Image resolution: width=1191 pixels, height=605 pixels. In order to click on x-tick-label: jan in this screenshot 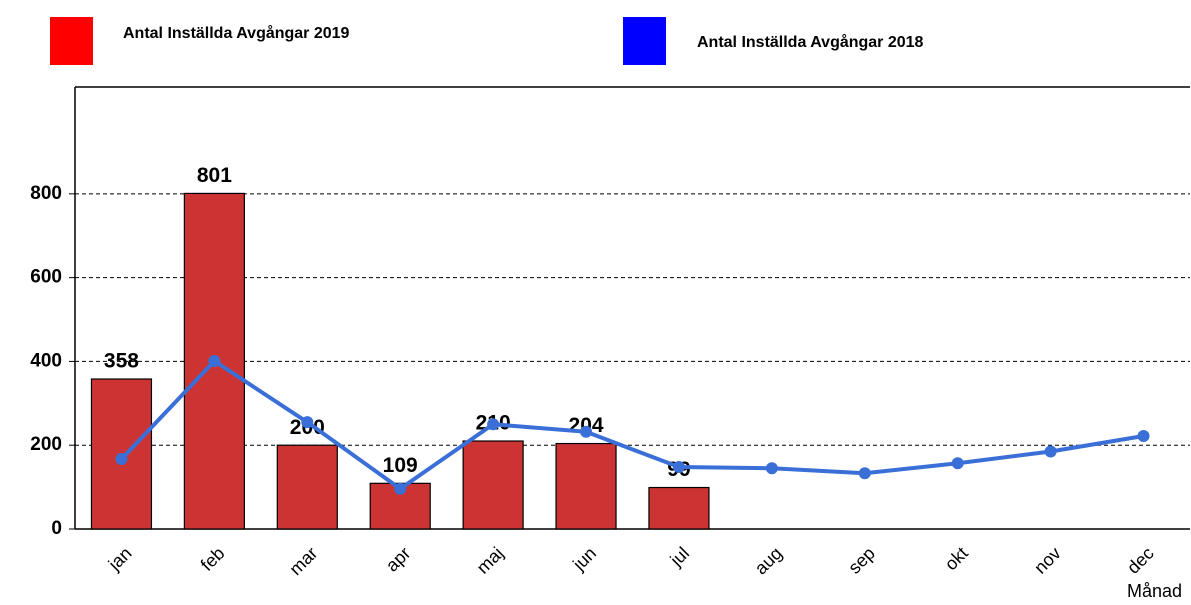, I will do `click(120, 559)`.